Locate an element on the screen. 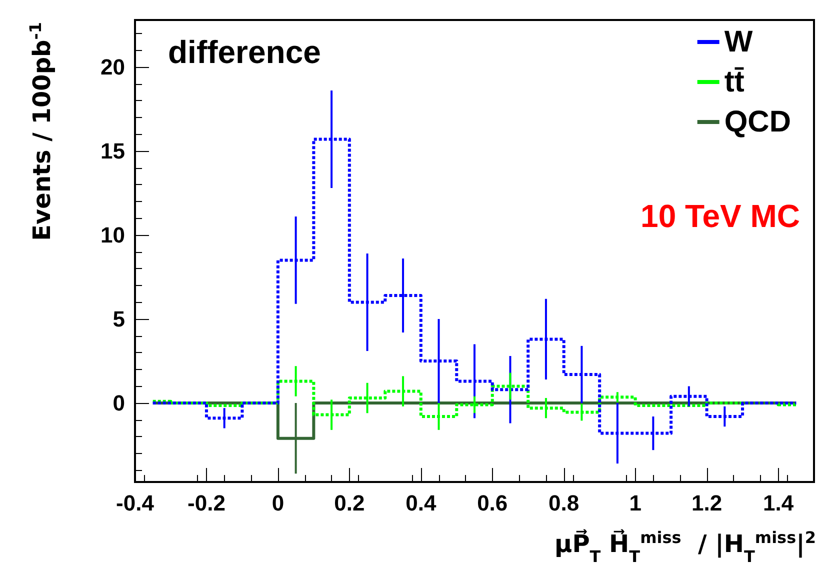 The image size is (832, 572). y-tick-label: 20 is located at coordinates (112, 67).